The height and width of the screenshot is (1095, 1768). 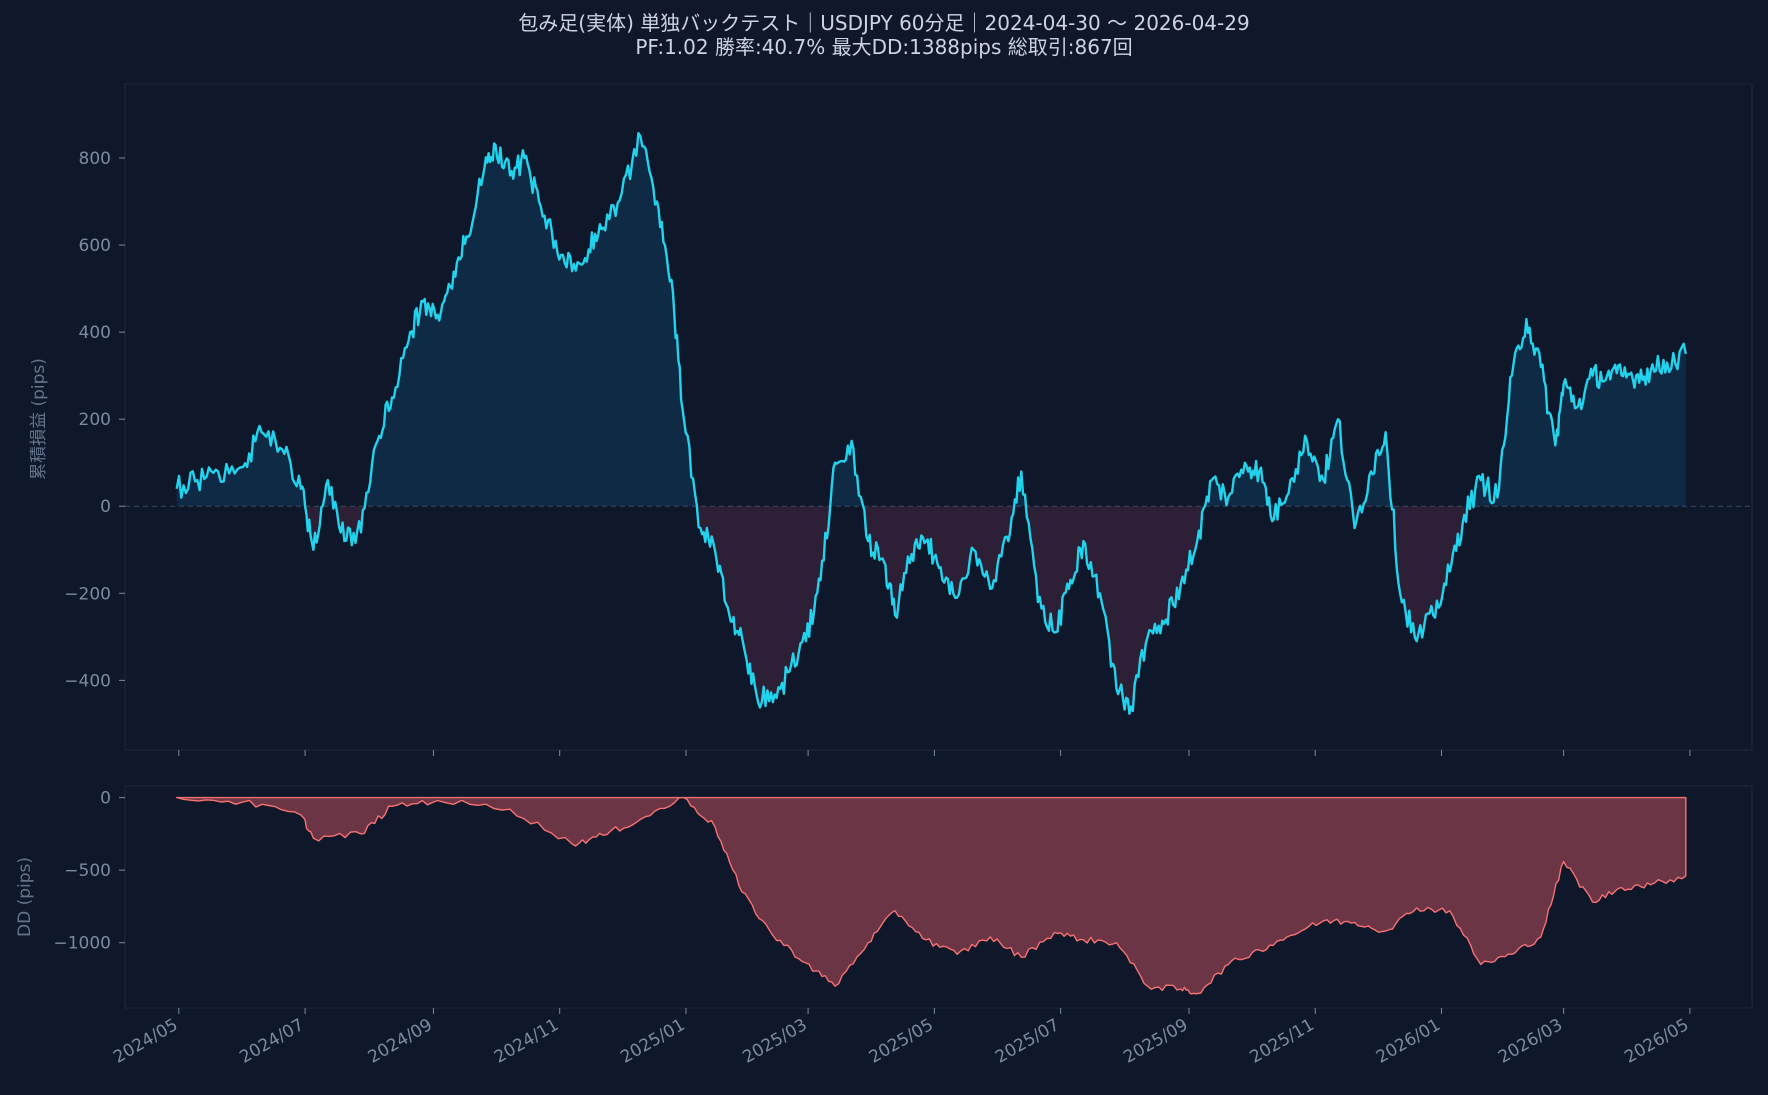 I want to click on x-tick-label: 2025/07, so click(x=1027, y=1041).